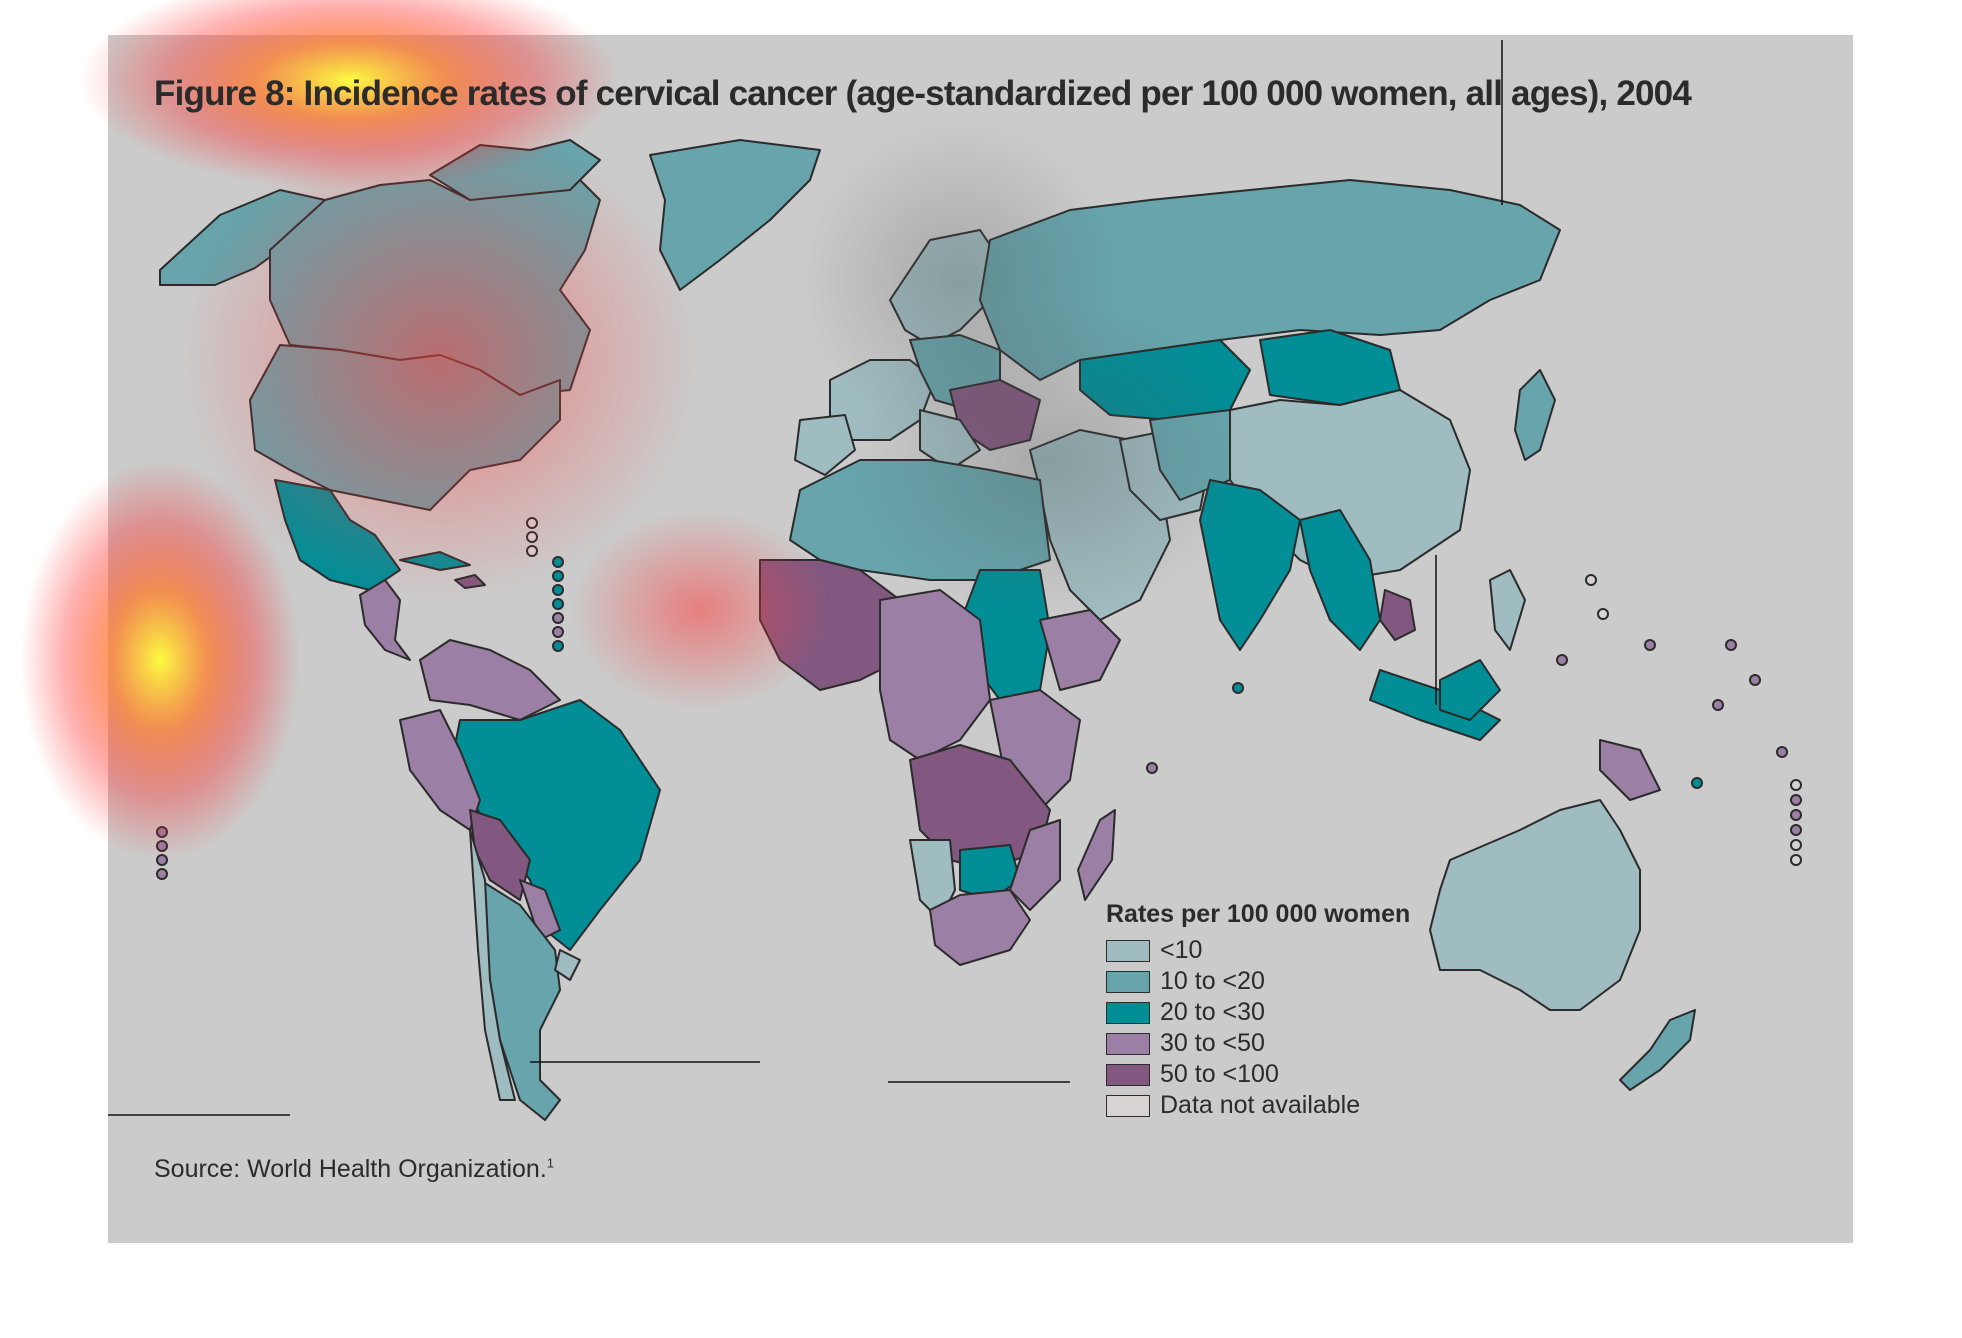 The height and width of the screenshot is (1338, 1962). Describe the element at coordinates (735, 215) in the screenshot. I see `region-greenland` at that location.